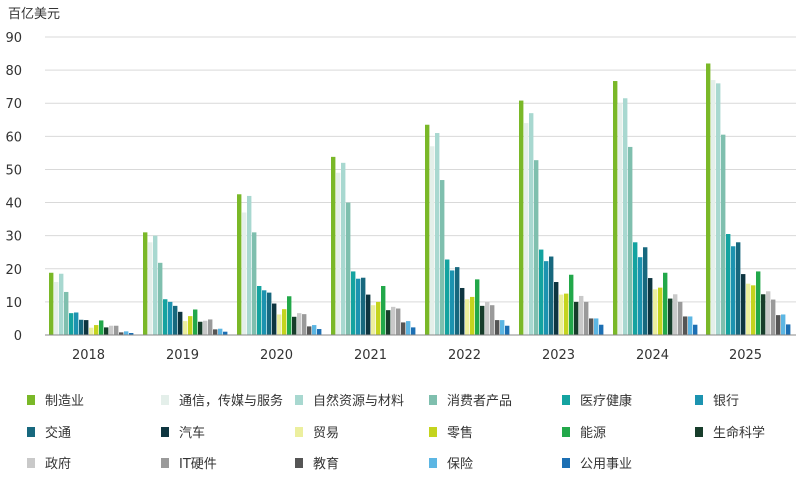 This screenshot has height=478, width=800. I want to click on bar: 银行 2021: 17, so click(358, 306).